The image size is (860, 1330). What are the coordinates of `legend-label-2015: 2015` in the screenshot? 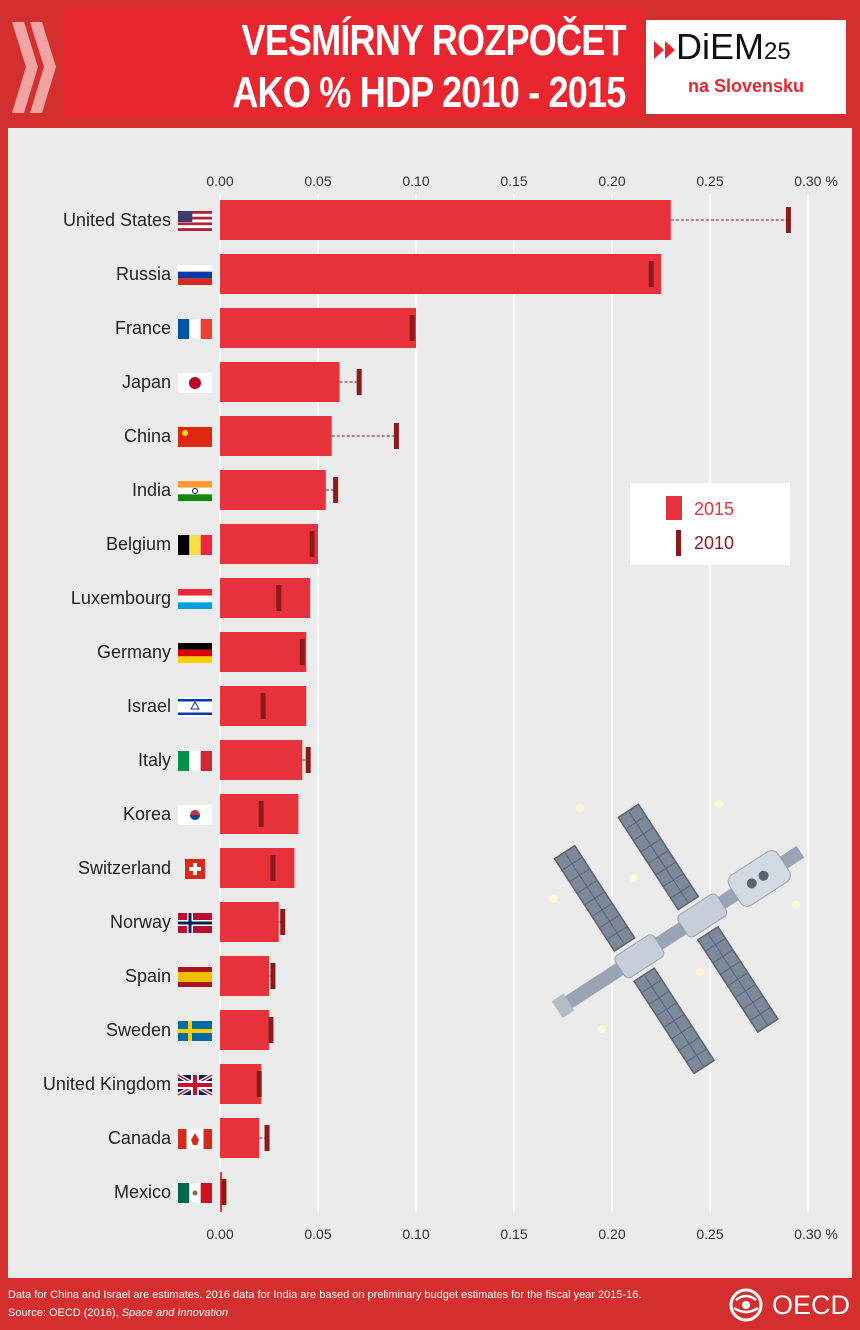 It's located at (714, 509).